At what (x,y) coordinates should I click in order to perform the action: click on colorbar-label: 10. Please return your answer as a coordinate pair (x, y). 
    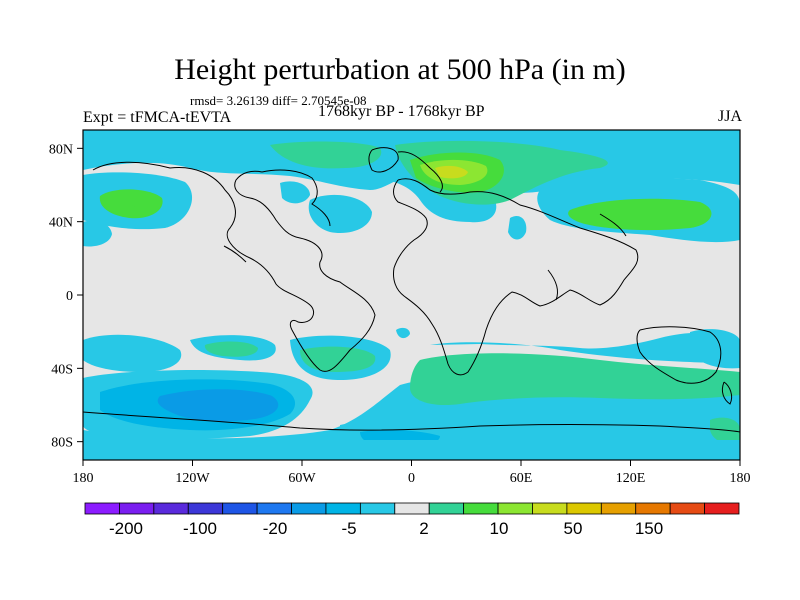
    Looking at the image, I should click on (499, 528).